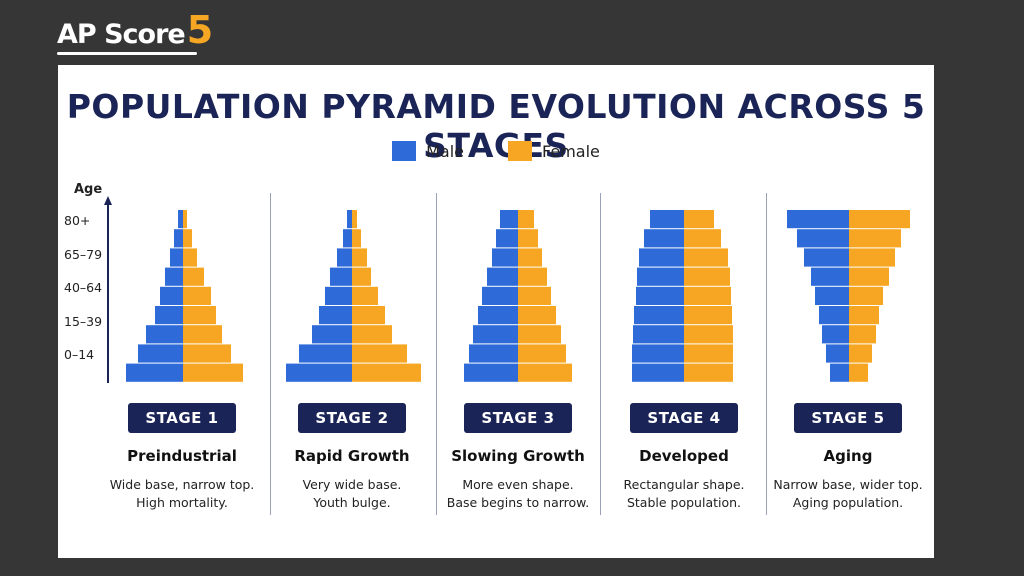 The height and width of the screenshot is (576, 1024). I want to click on stage-desc-line: Rectangular shape., so click(684, 484).